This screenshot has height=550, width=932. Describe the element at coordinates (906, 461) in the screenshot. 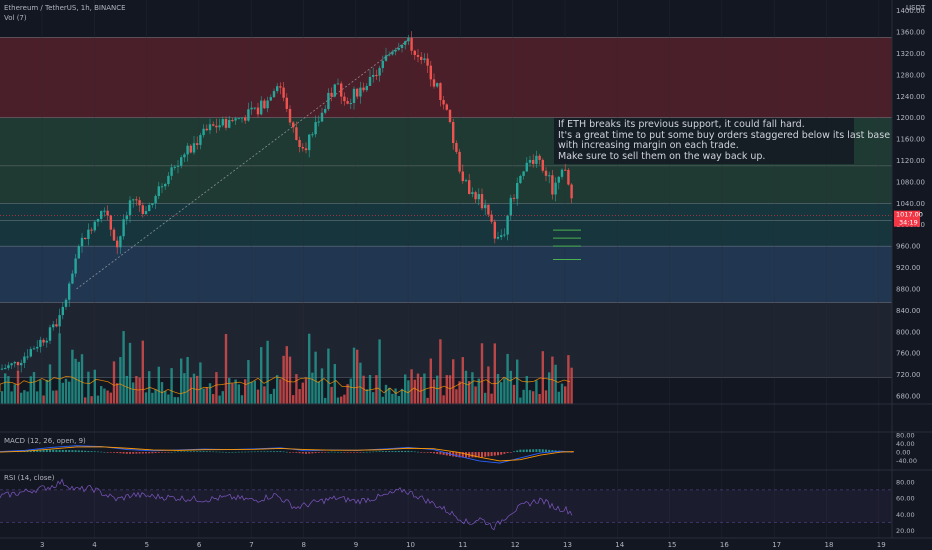

I see `macd-tick-label: -40.00` at that location.